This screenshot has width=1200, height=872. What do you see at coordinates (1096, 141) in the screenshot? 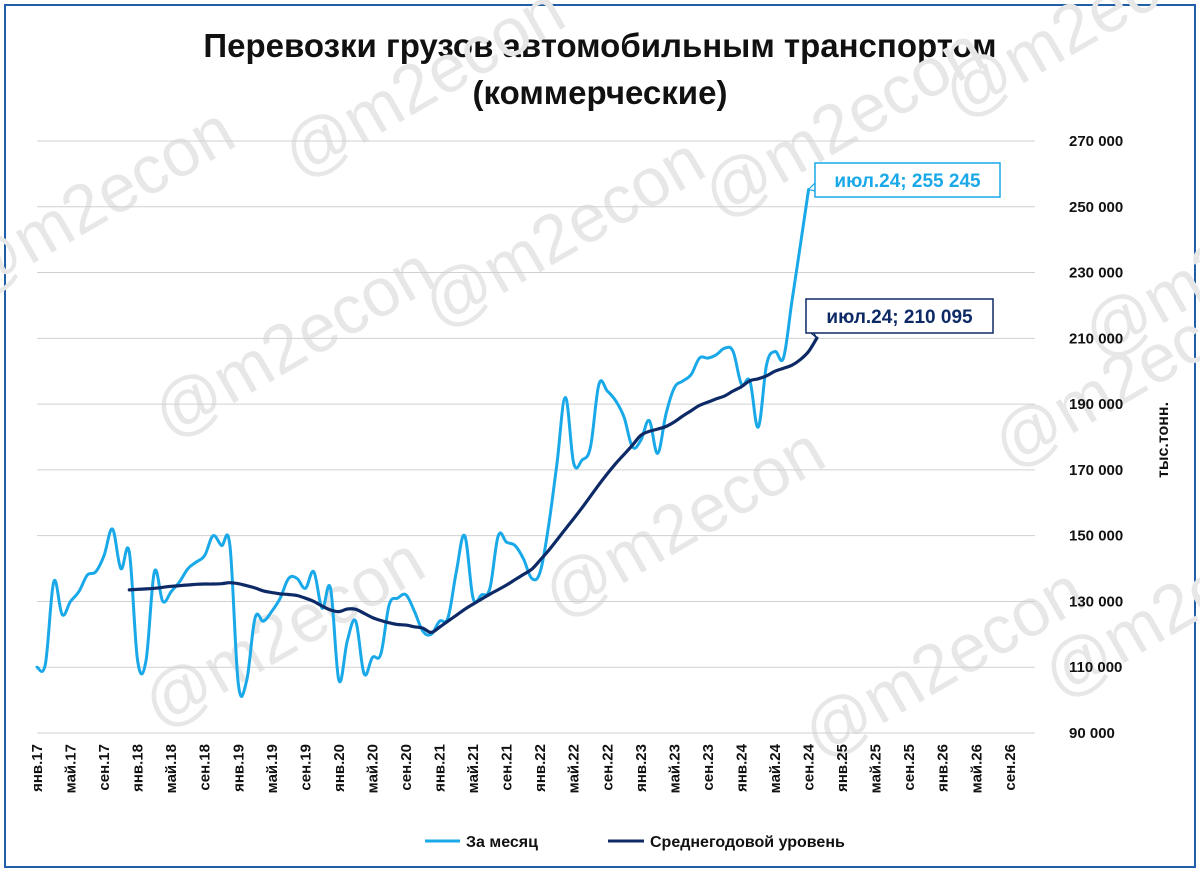
I see `y-tick-label: 270 000` at bounding box center [1096, 141].